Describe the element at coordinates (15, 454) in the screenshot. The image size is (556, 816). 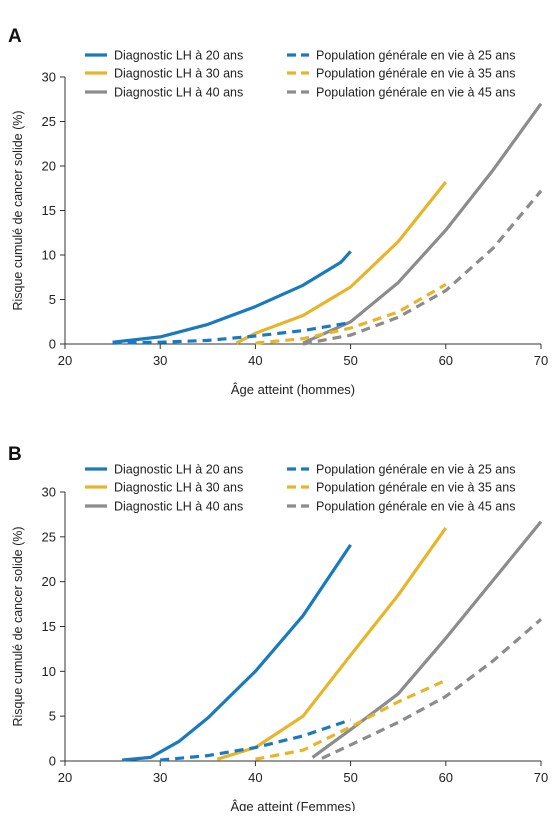
I see `panel-label: B` at that location.